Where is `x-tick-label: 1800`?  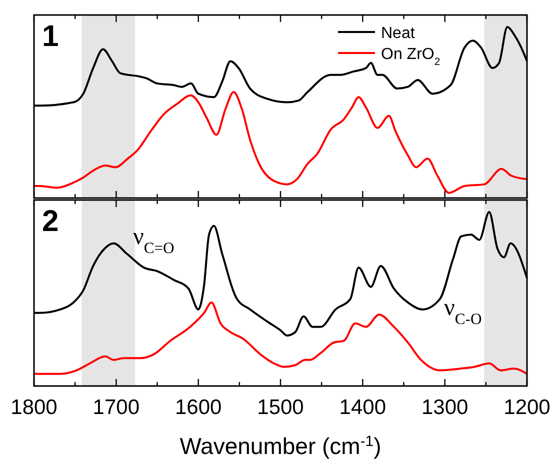 x-tick-label: 1800 is located at coordinates (34, 407).